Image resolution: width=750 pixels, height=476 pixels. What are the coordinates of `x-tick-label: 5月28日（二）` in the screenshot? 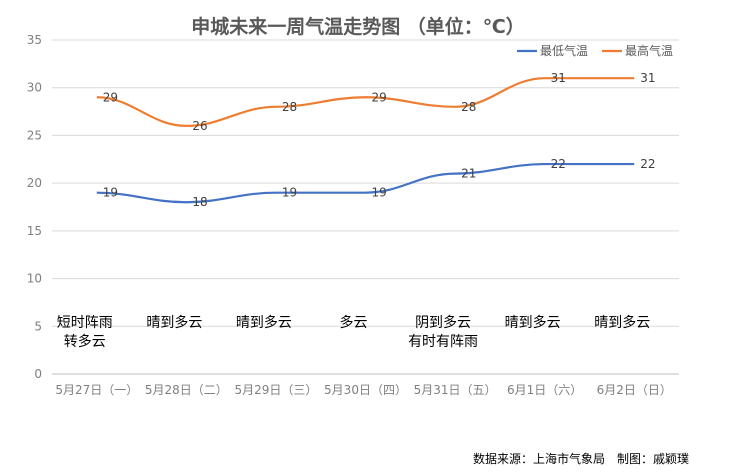 It's located at (186, 390).